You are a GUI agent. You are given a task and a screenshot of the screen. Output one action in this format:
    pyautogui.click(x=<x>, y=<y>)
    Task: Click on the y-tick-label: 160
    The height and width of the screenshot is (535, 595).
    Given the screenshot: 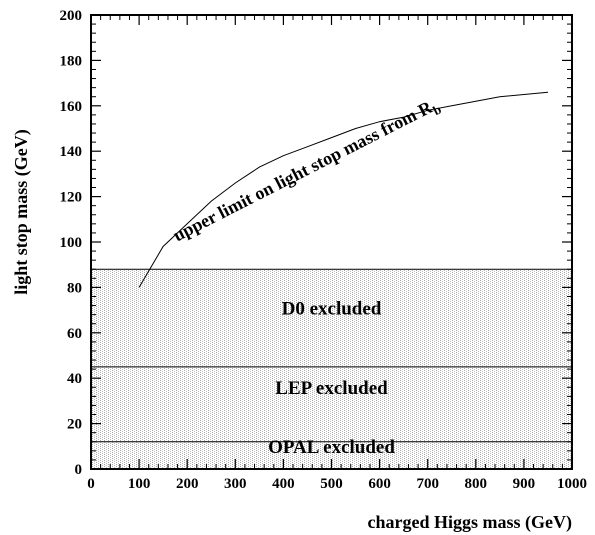 What is the action you would take?
    pyautogui.click(x=71, y=107)
    